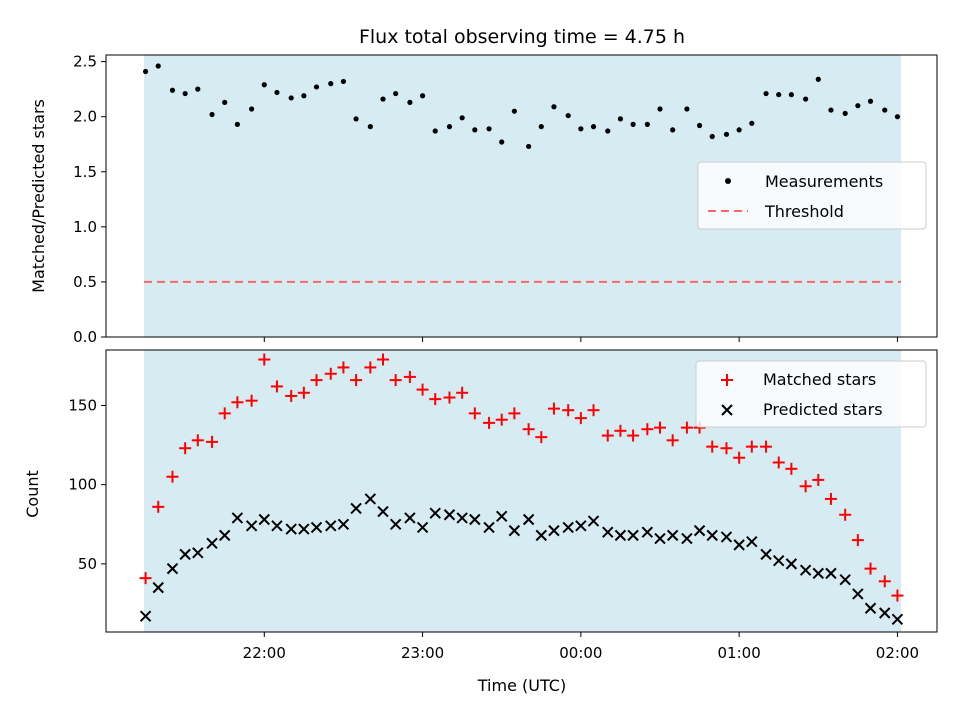 This screenshot has height=720, width=960. What do you see at coordinates (739, 653) in the screenshot?
I see `x-tick-label: 01:00` at bounding box center [739, 653].